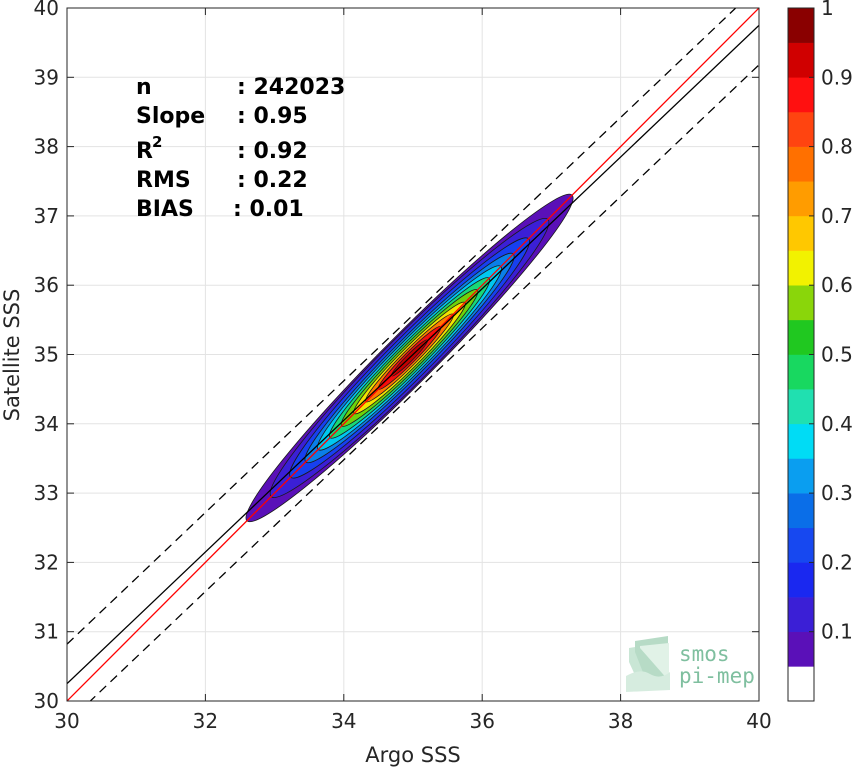 Image resolution: width=855 pixels, height=767 pixels. I want to click on stat-slope-value: : 0.95, so click(272, 116).